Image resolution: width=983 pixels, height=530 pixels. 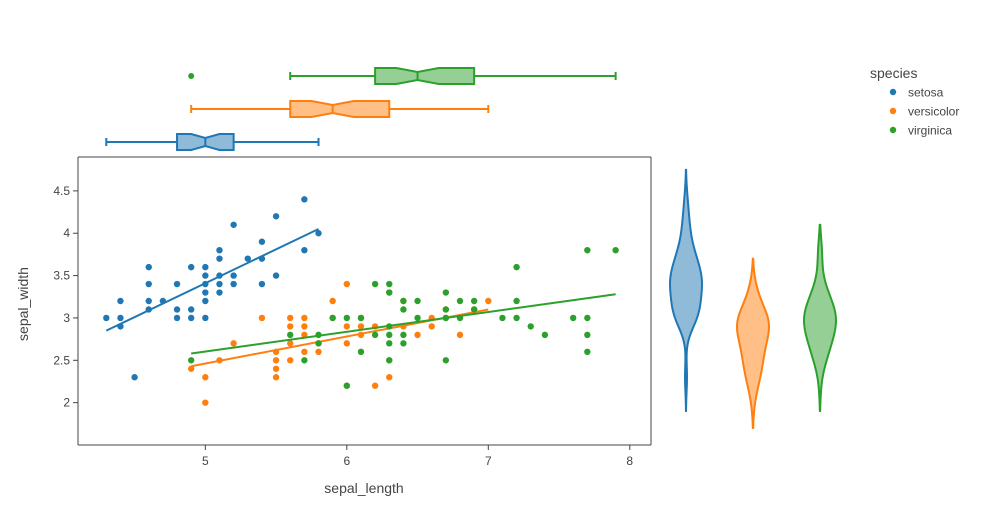 I want to click on legend-title: species, so click(x=893, y=73).